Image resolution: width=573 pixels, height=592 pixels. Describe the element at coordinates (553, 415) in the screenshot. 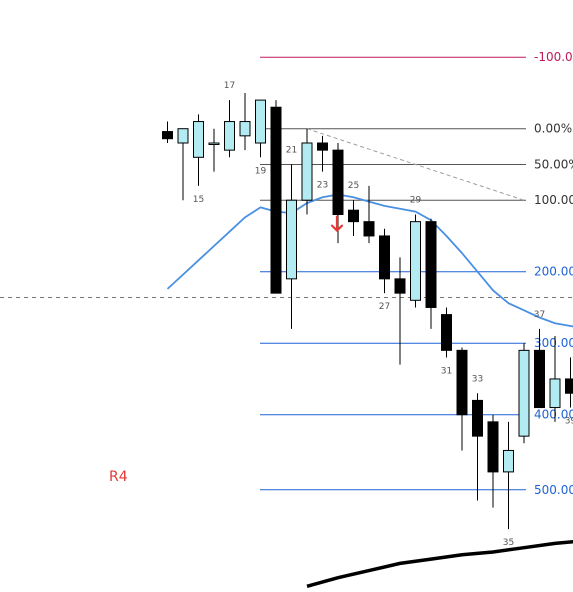

I see `fib-level-label-6: 400.00% (6,042.00)` at that location.